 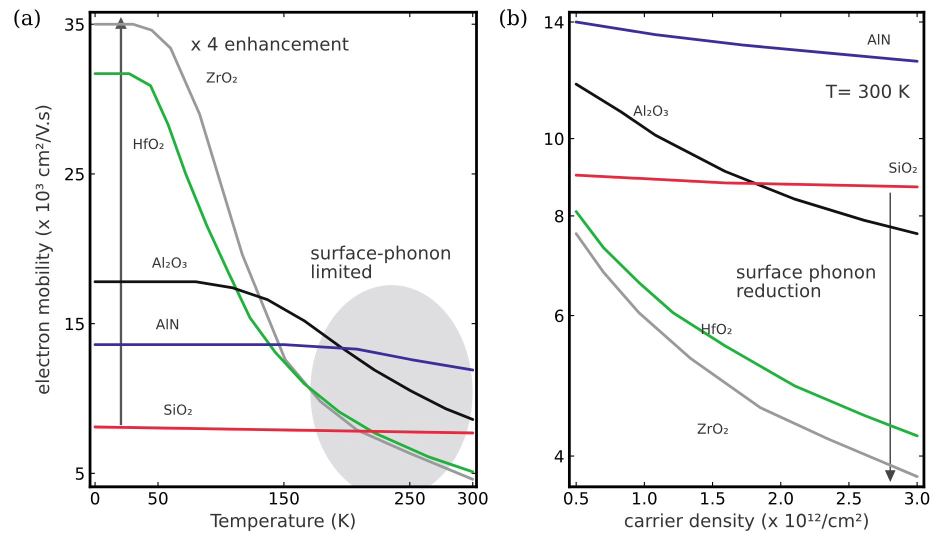 I want to click on y-tick-label: 5, so click(x=80, y=474).